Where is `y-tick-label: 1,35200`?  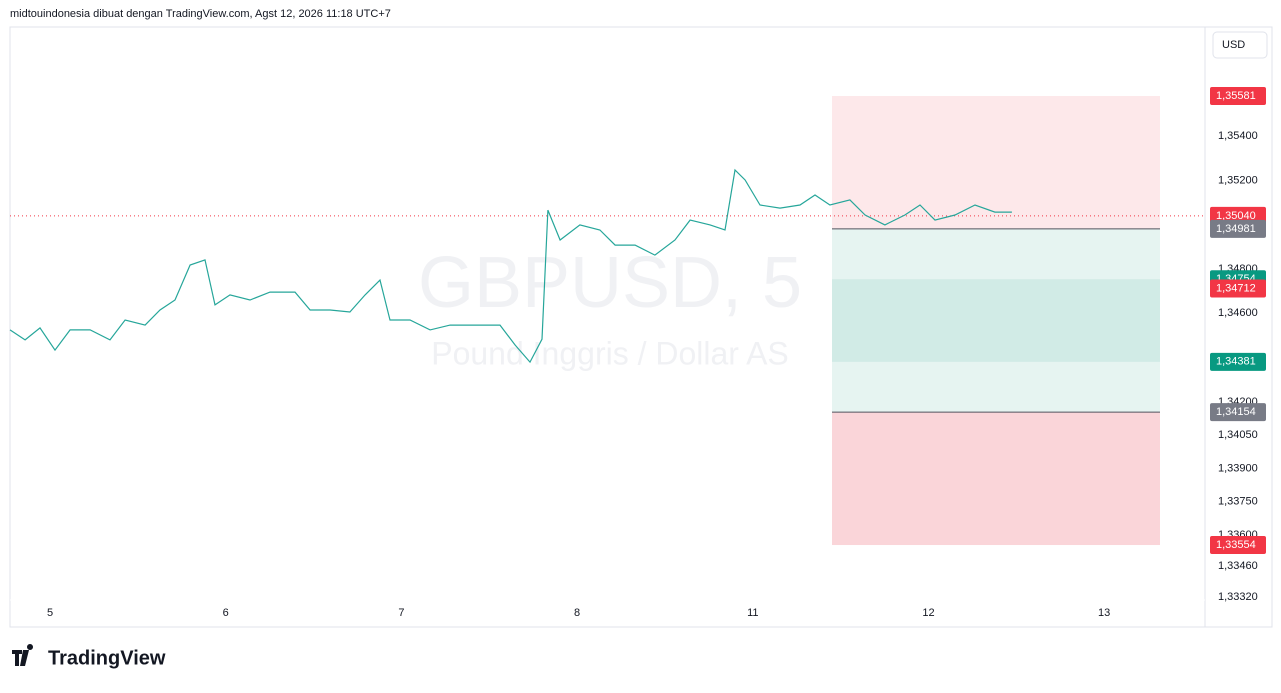 y-tick-label: 1,35200 is located at coordinates (1238, 180).